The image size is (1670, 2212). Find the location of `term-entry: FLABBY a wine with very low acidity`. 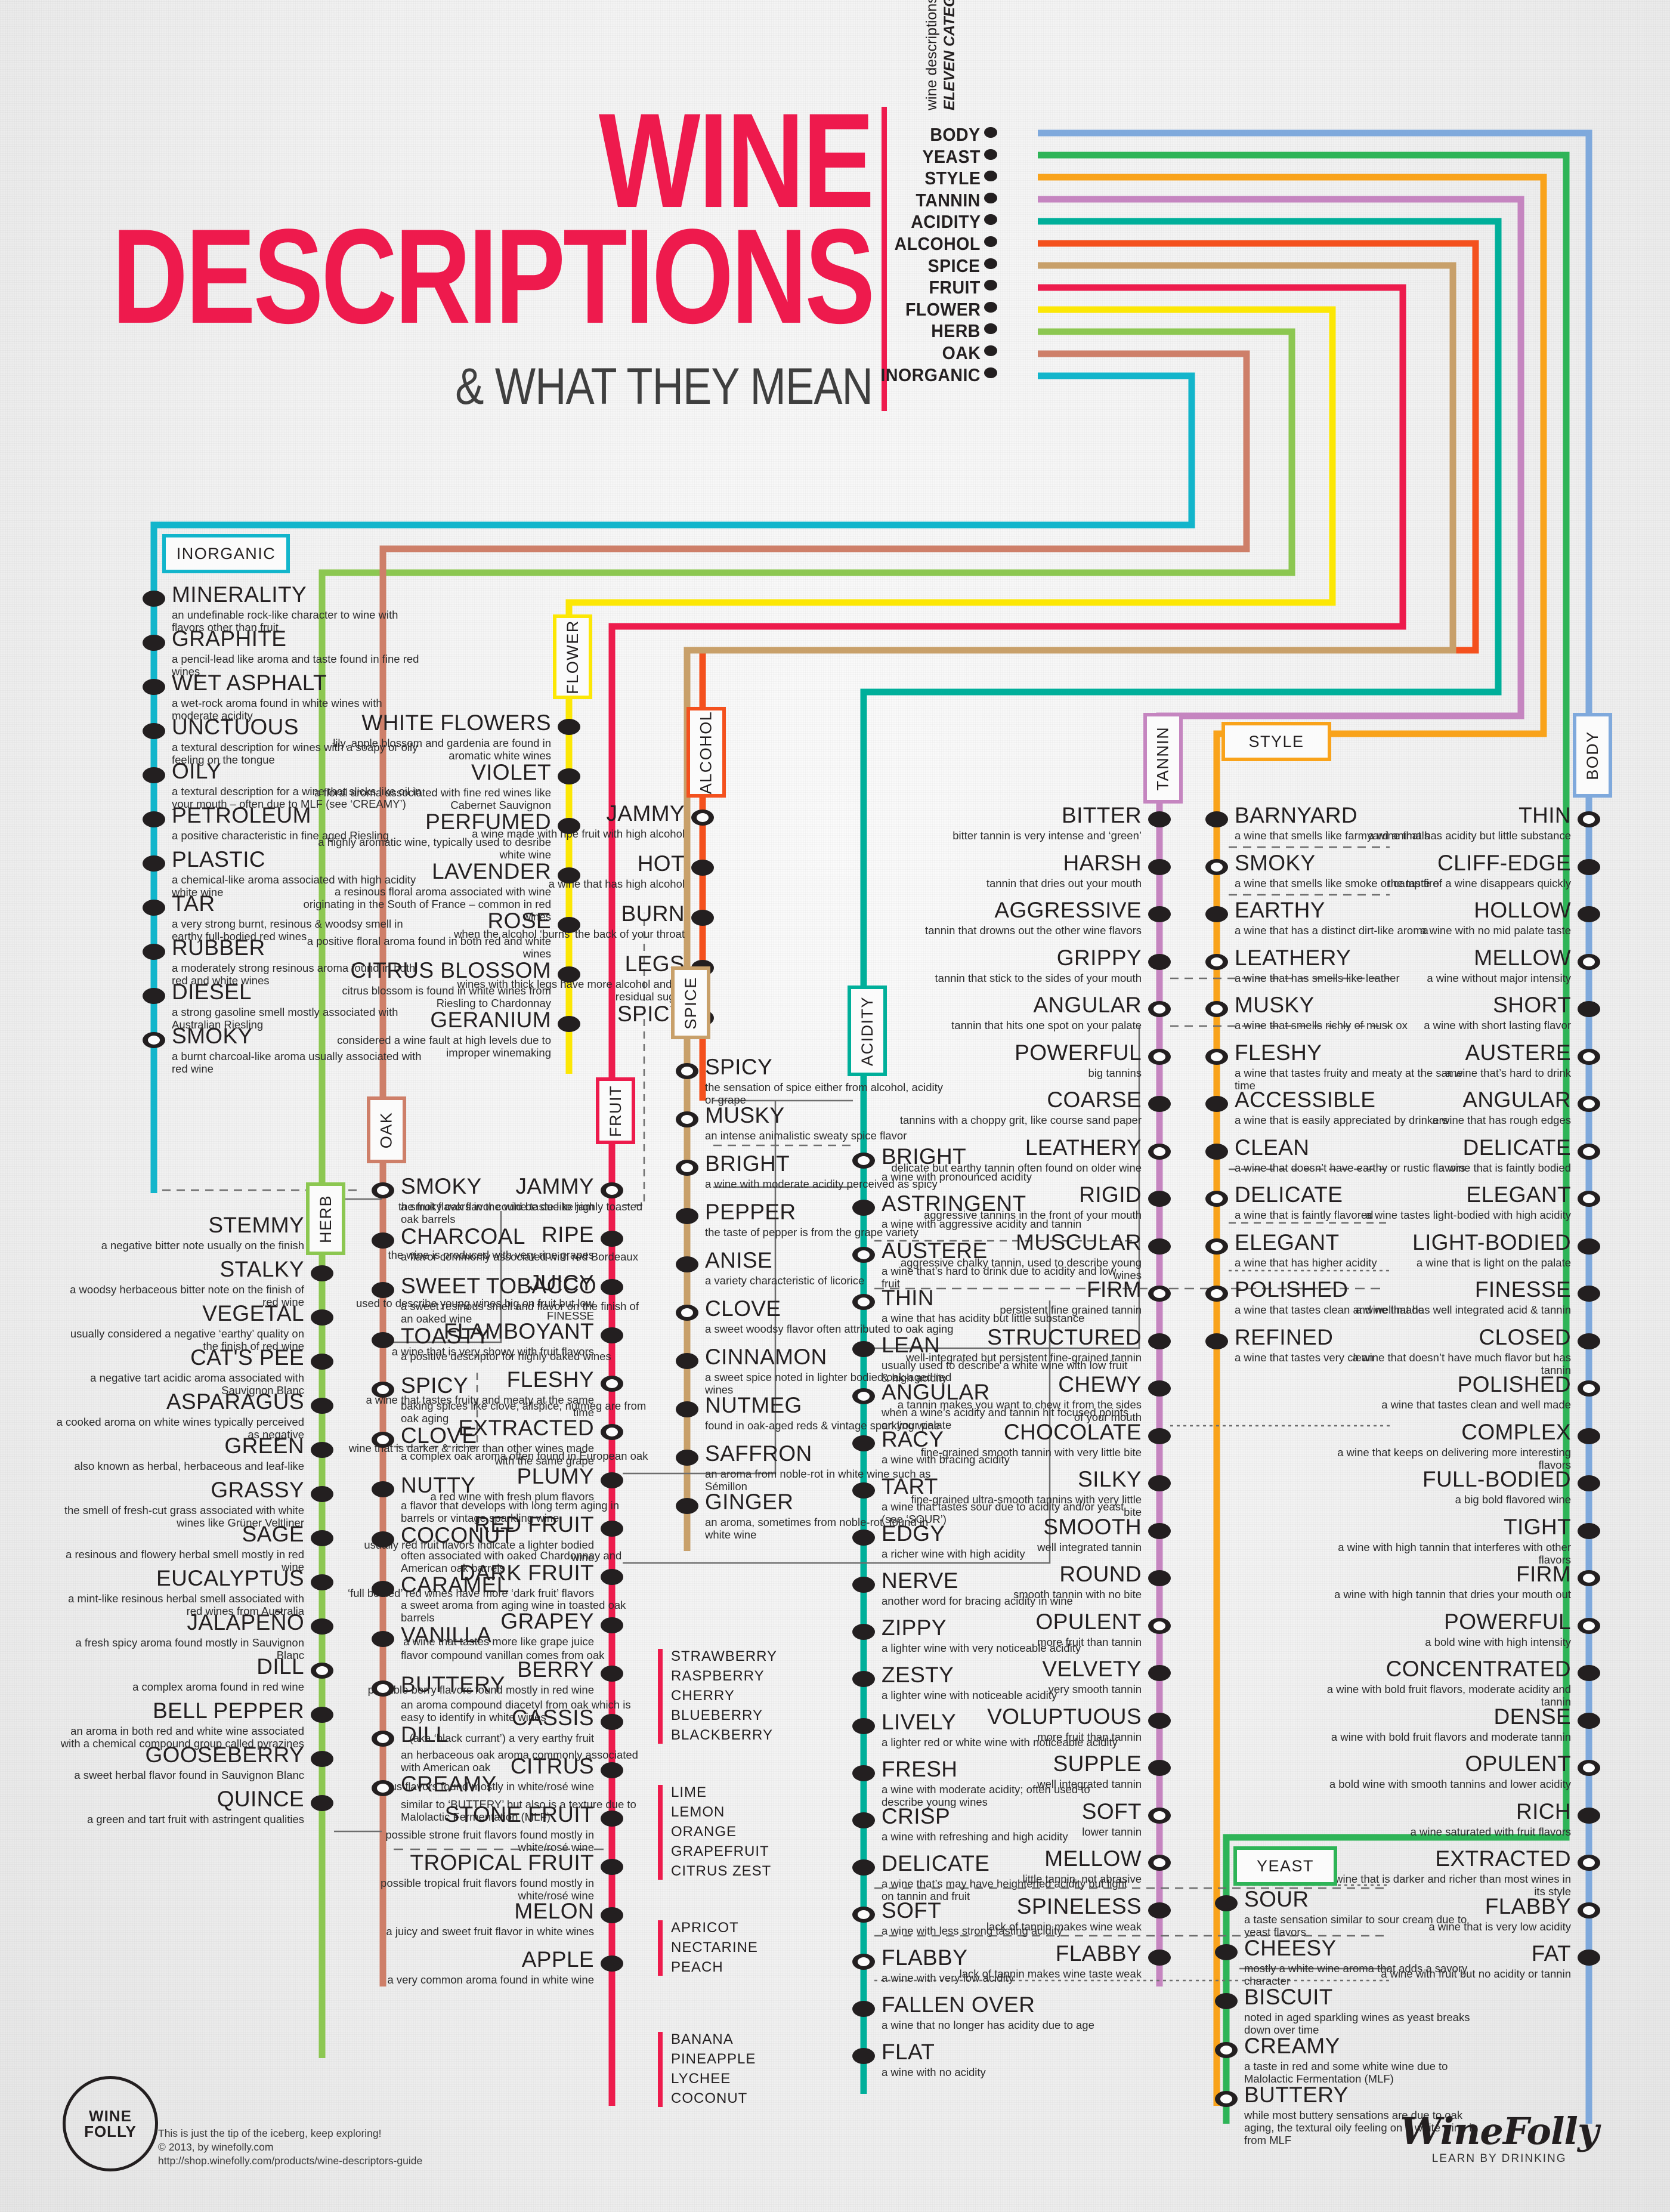

term-entry: FLABBY a wine with very low acidity is located at coordinates (1007, 1965).